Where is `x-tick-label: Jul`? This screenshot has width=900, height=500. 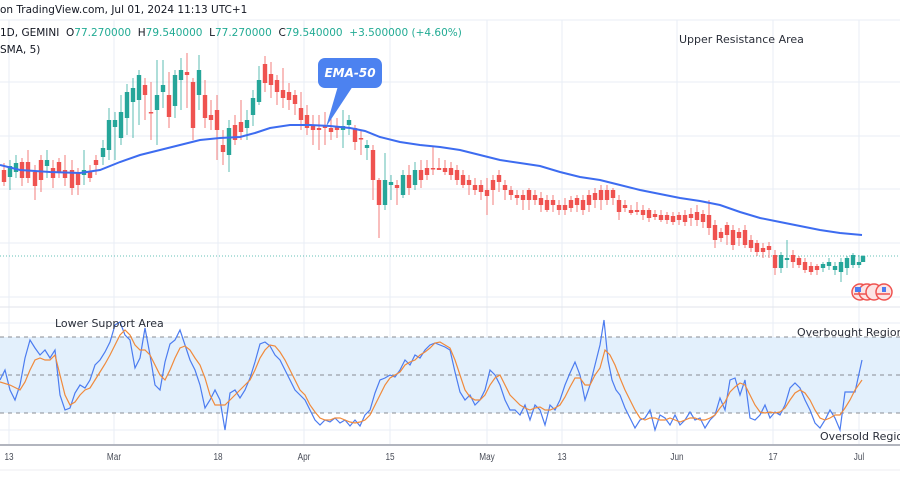 x-tick-label: Jul is located at coordinates (859, 457).